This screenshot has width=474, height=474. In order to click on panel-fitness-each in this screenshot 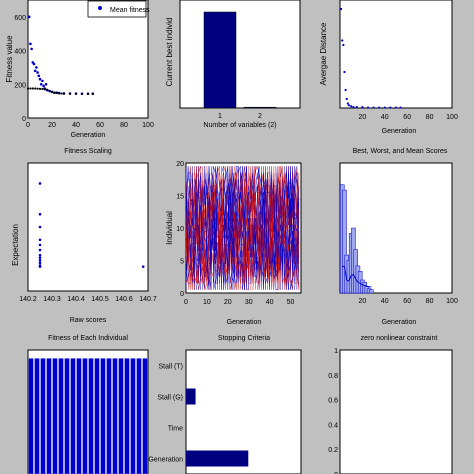, I will do `click(88, 411)`.